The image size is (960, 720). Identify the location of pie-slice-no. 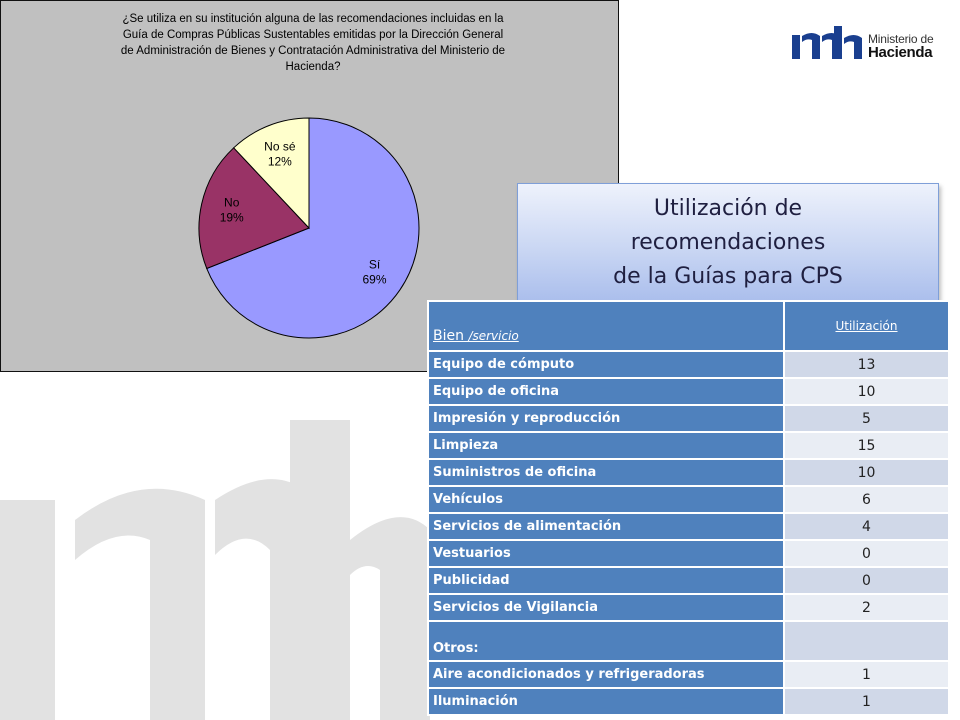
(254, 208).